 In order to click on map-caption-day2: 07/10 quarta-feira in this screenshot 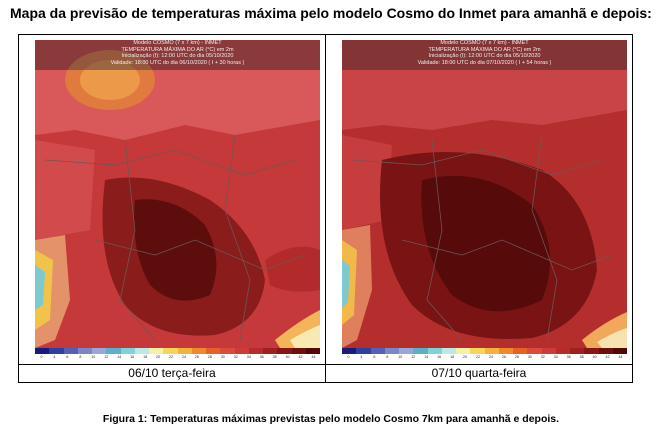, I will do `click(479, 373)`.